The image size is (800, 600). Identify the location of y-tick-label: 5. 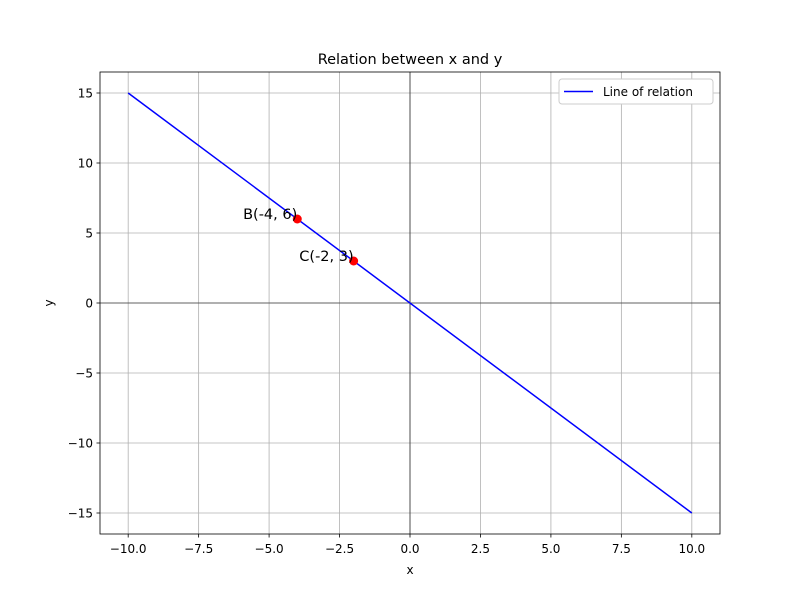
(89, 234).